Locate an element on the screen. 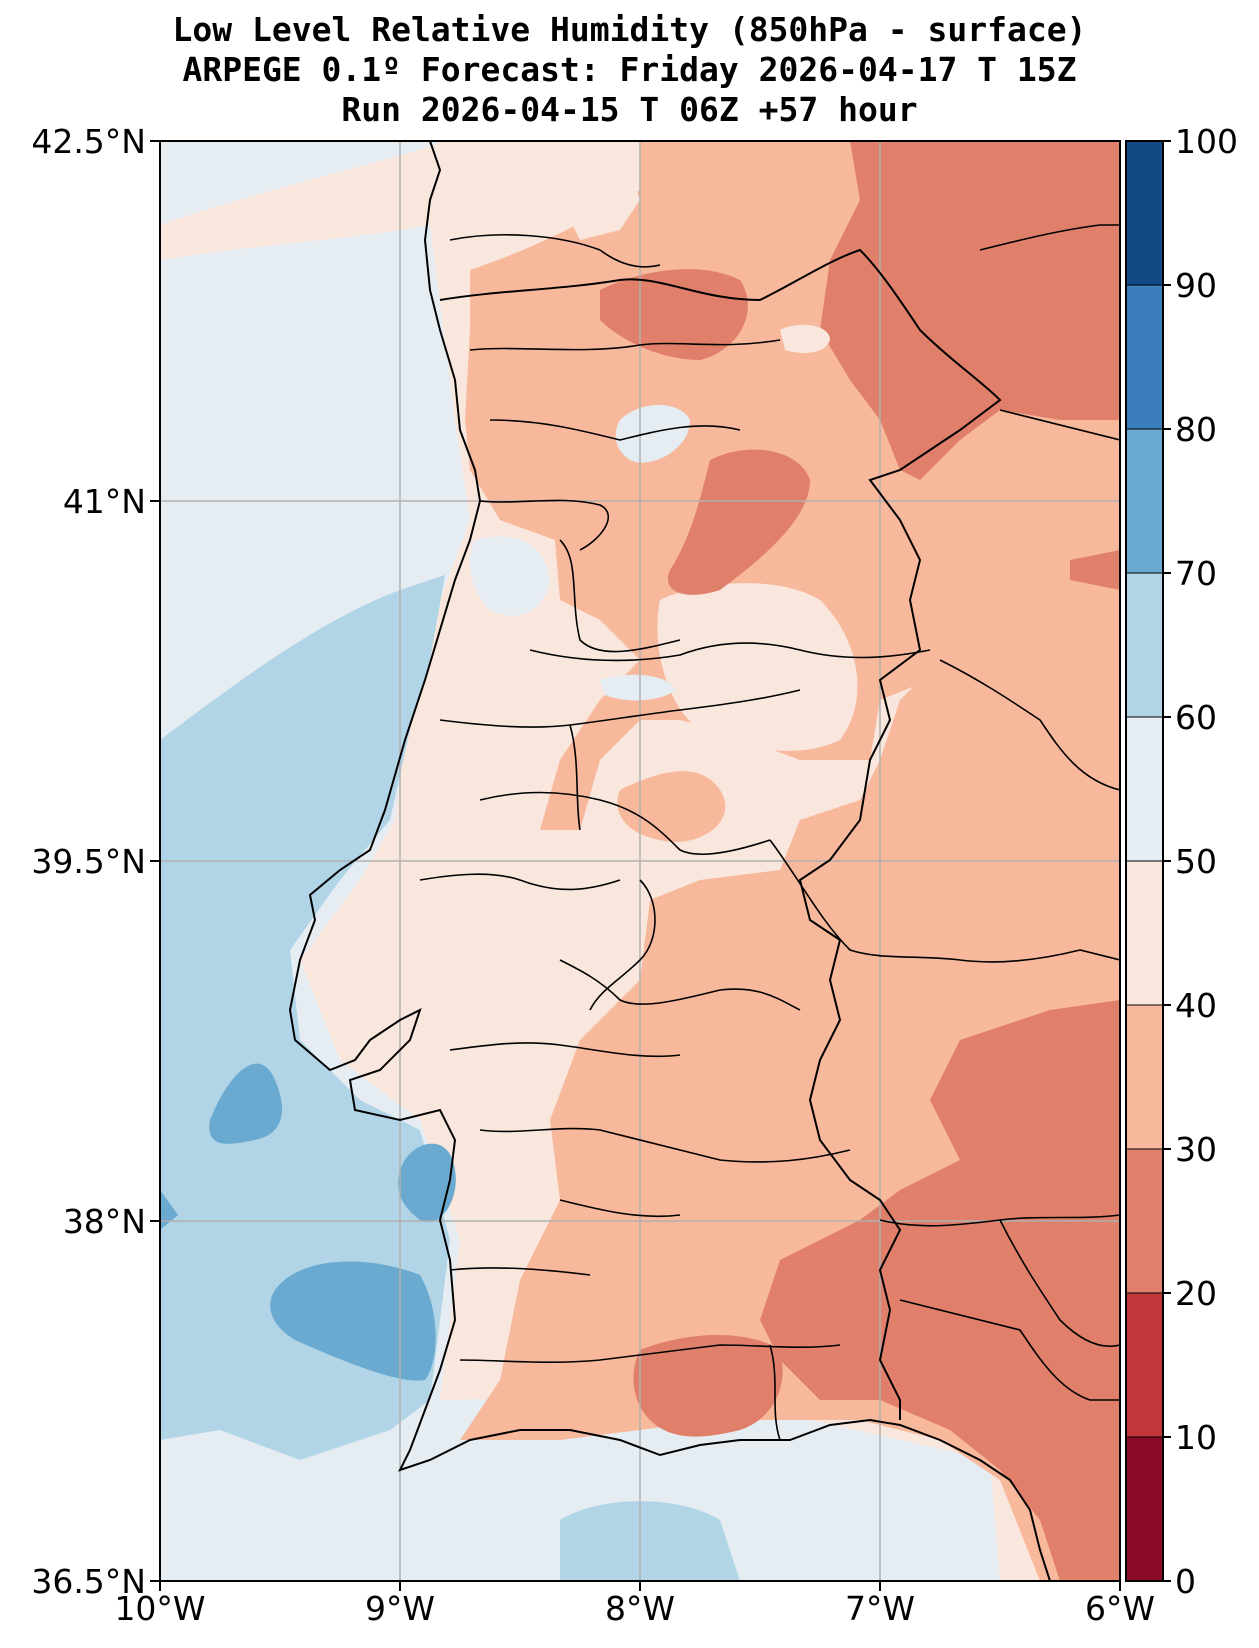  humidity-dry-20-30-north-center is located at coordinates (674, 314).